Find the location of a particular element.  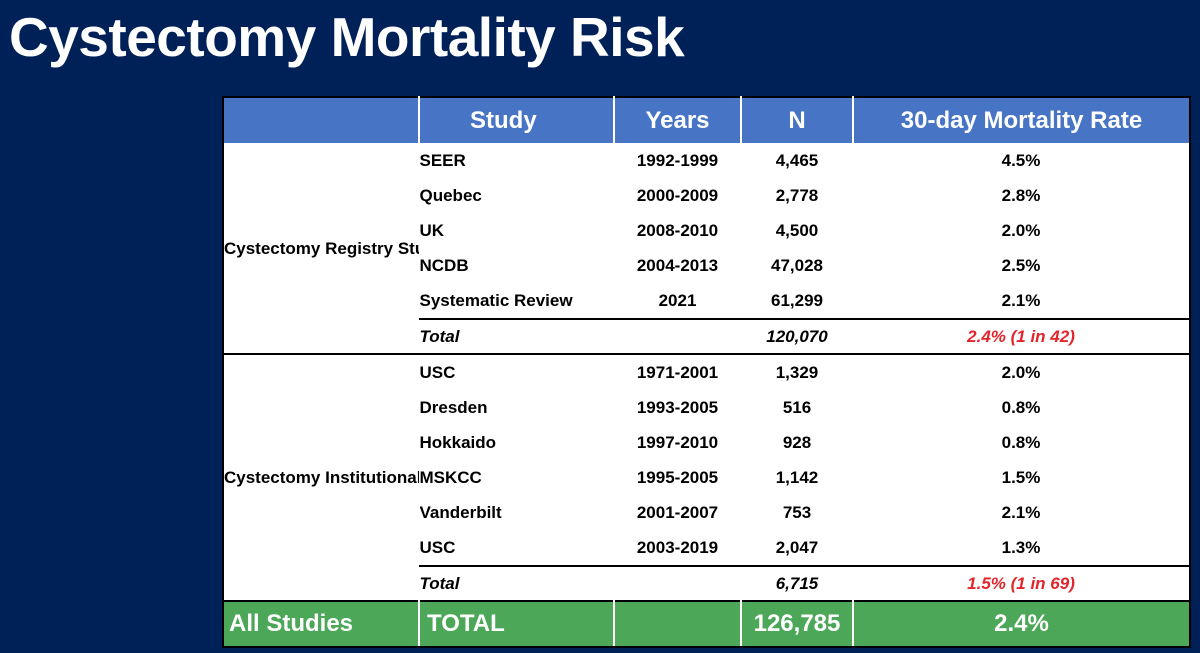

table-row: NCDB 2004-2013 47,028 2.5% is located at coordinates (707, 265).